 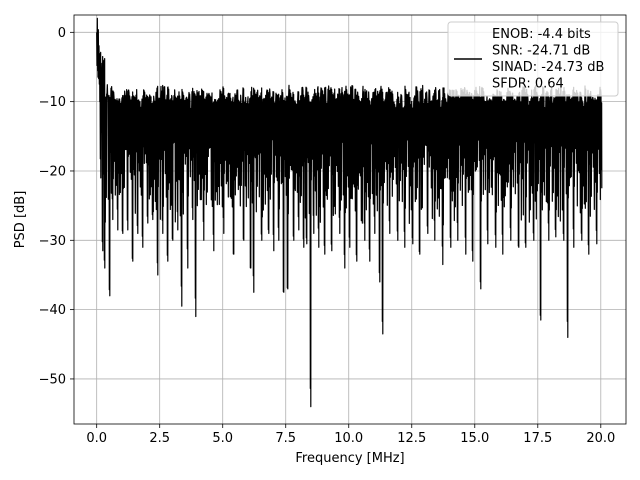 What do you see at coordinates (20, 220) in the screenshot?
I see `y-axis-label: PSD [dB]` at bounding box center [20, 220].